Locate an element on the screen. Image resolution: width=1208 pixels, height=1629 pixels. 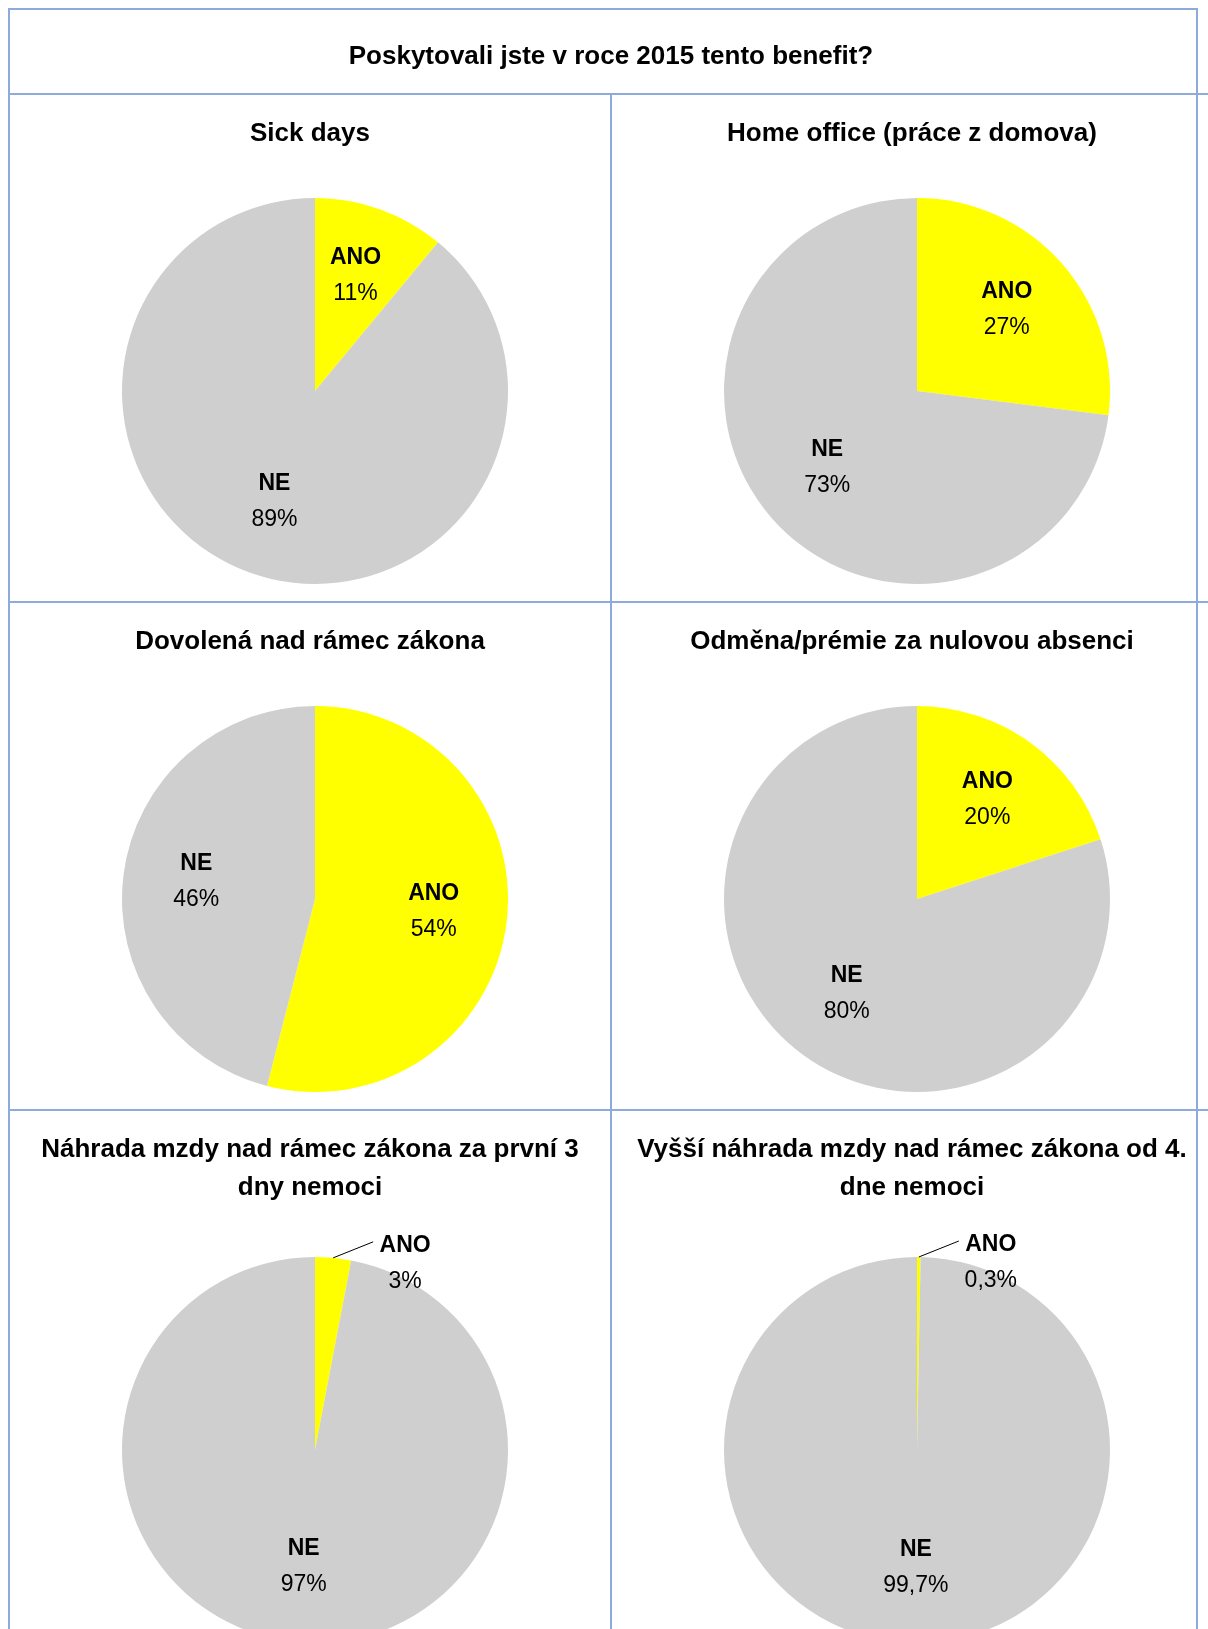
data-label: 27% is located at coordinates (1006, 325).